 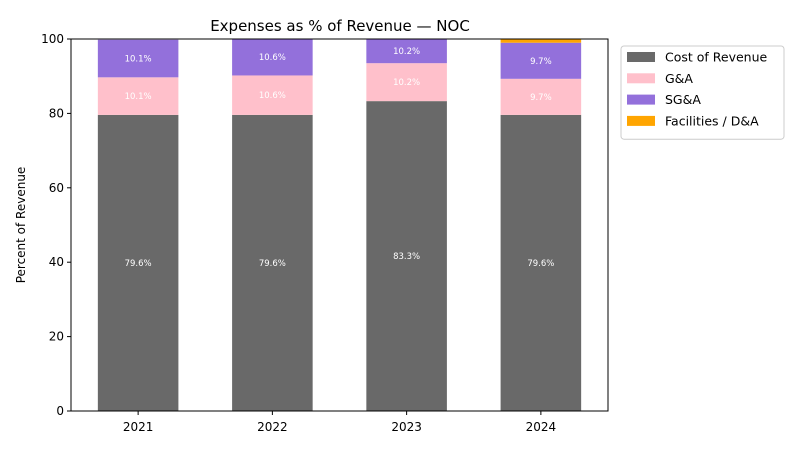 What do you see at coordinates (52, 39) in the screenshot?
I see `y-tick-label: 100` at bounding box center [52, 39].